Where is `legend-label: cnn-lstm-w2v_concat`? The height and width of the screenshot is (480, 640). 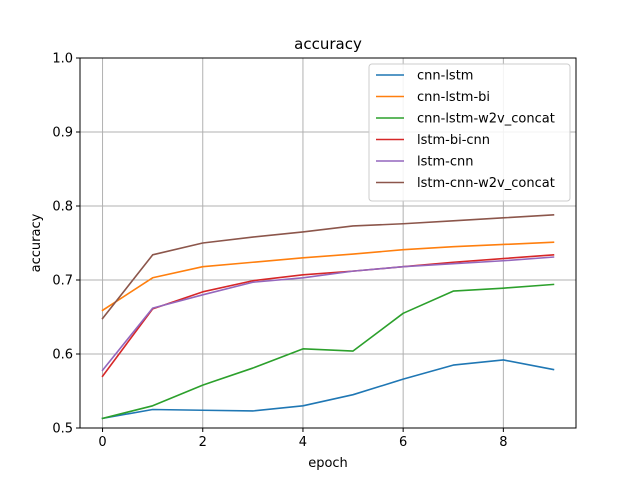 legend-label: cnn-lstm-w2v_concat is located at coordinates (486, 119).